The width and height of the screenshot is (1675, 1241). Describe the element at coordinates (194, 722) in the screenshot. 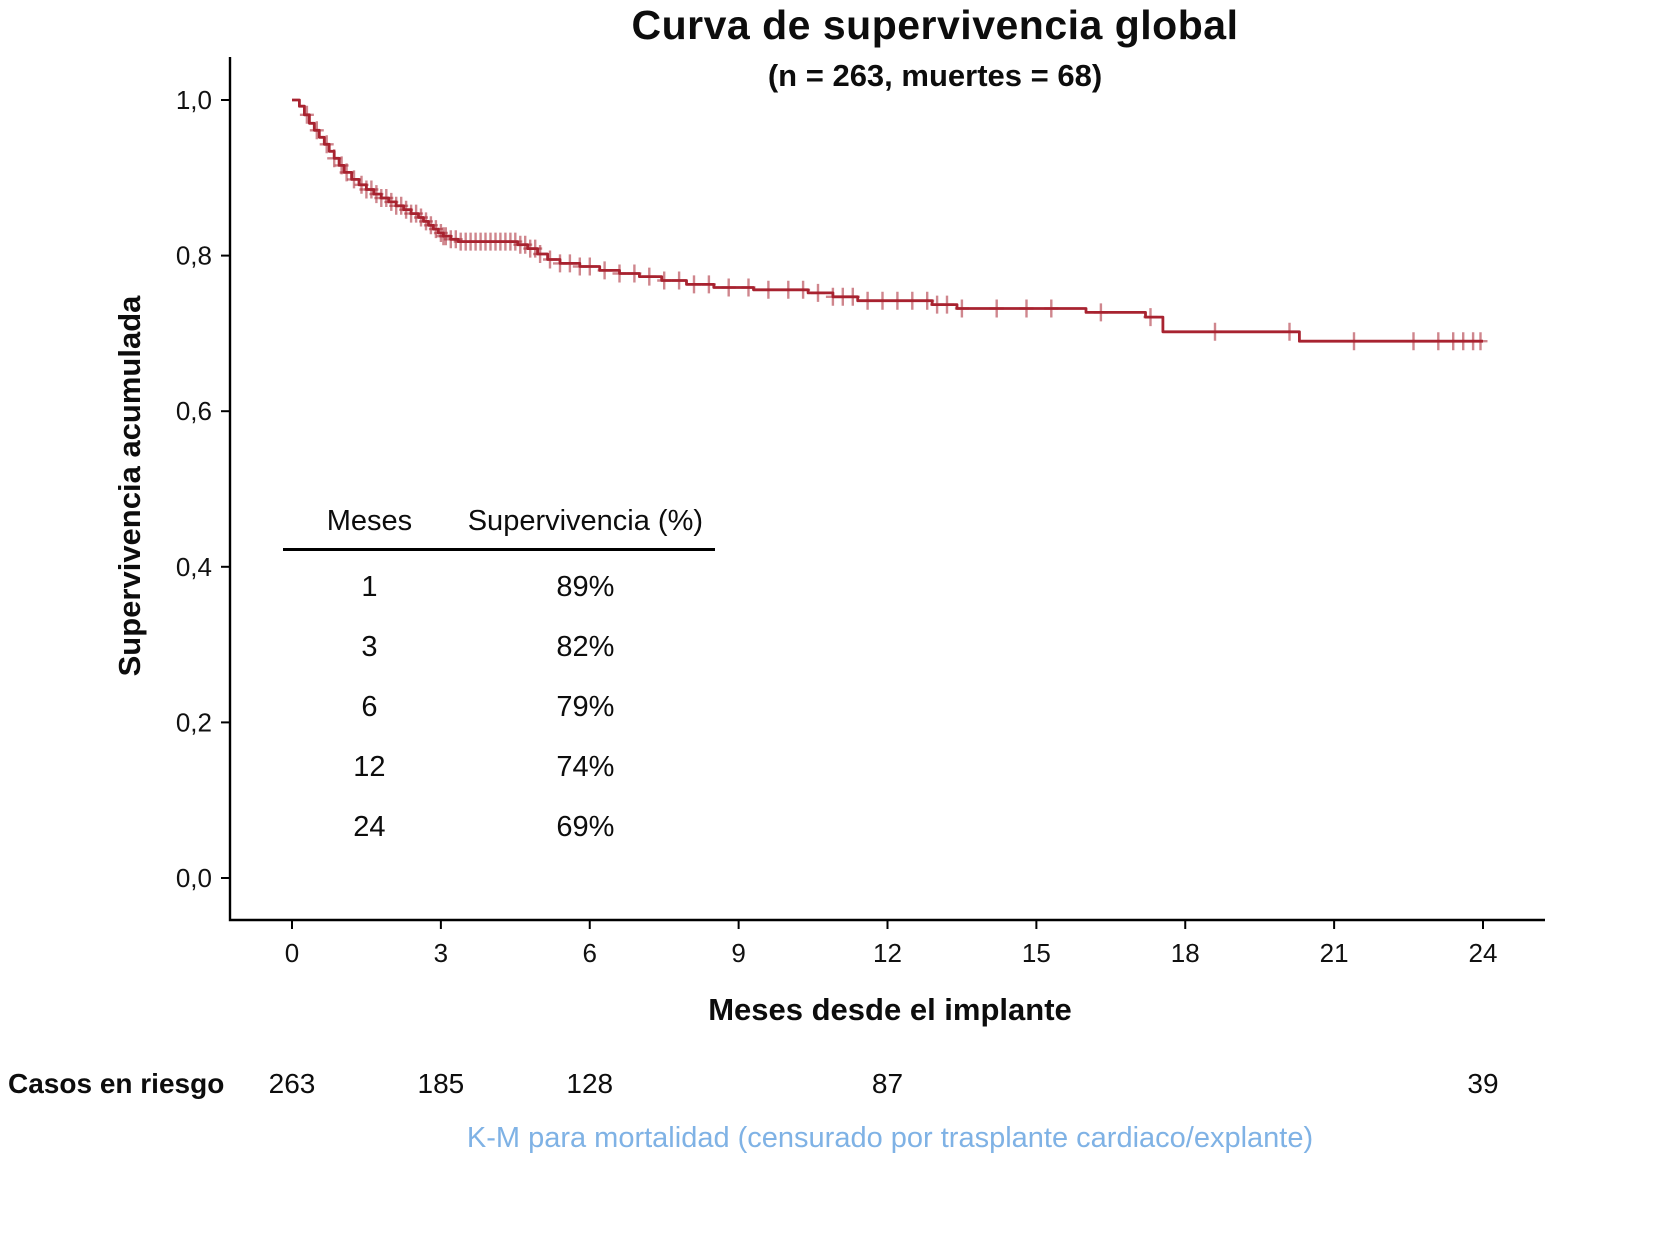

I see `y-tick-label: 0,2` at that location.